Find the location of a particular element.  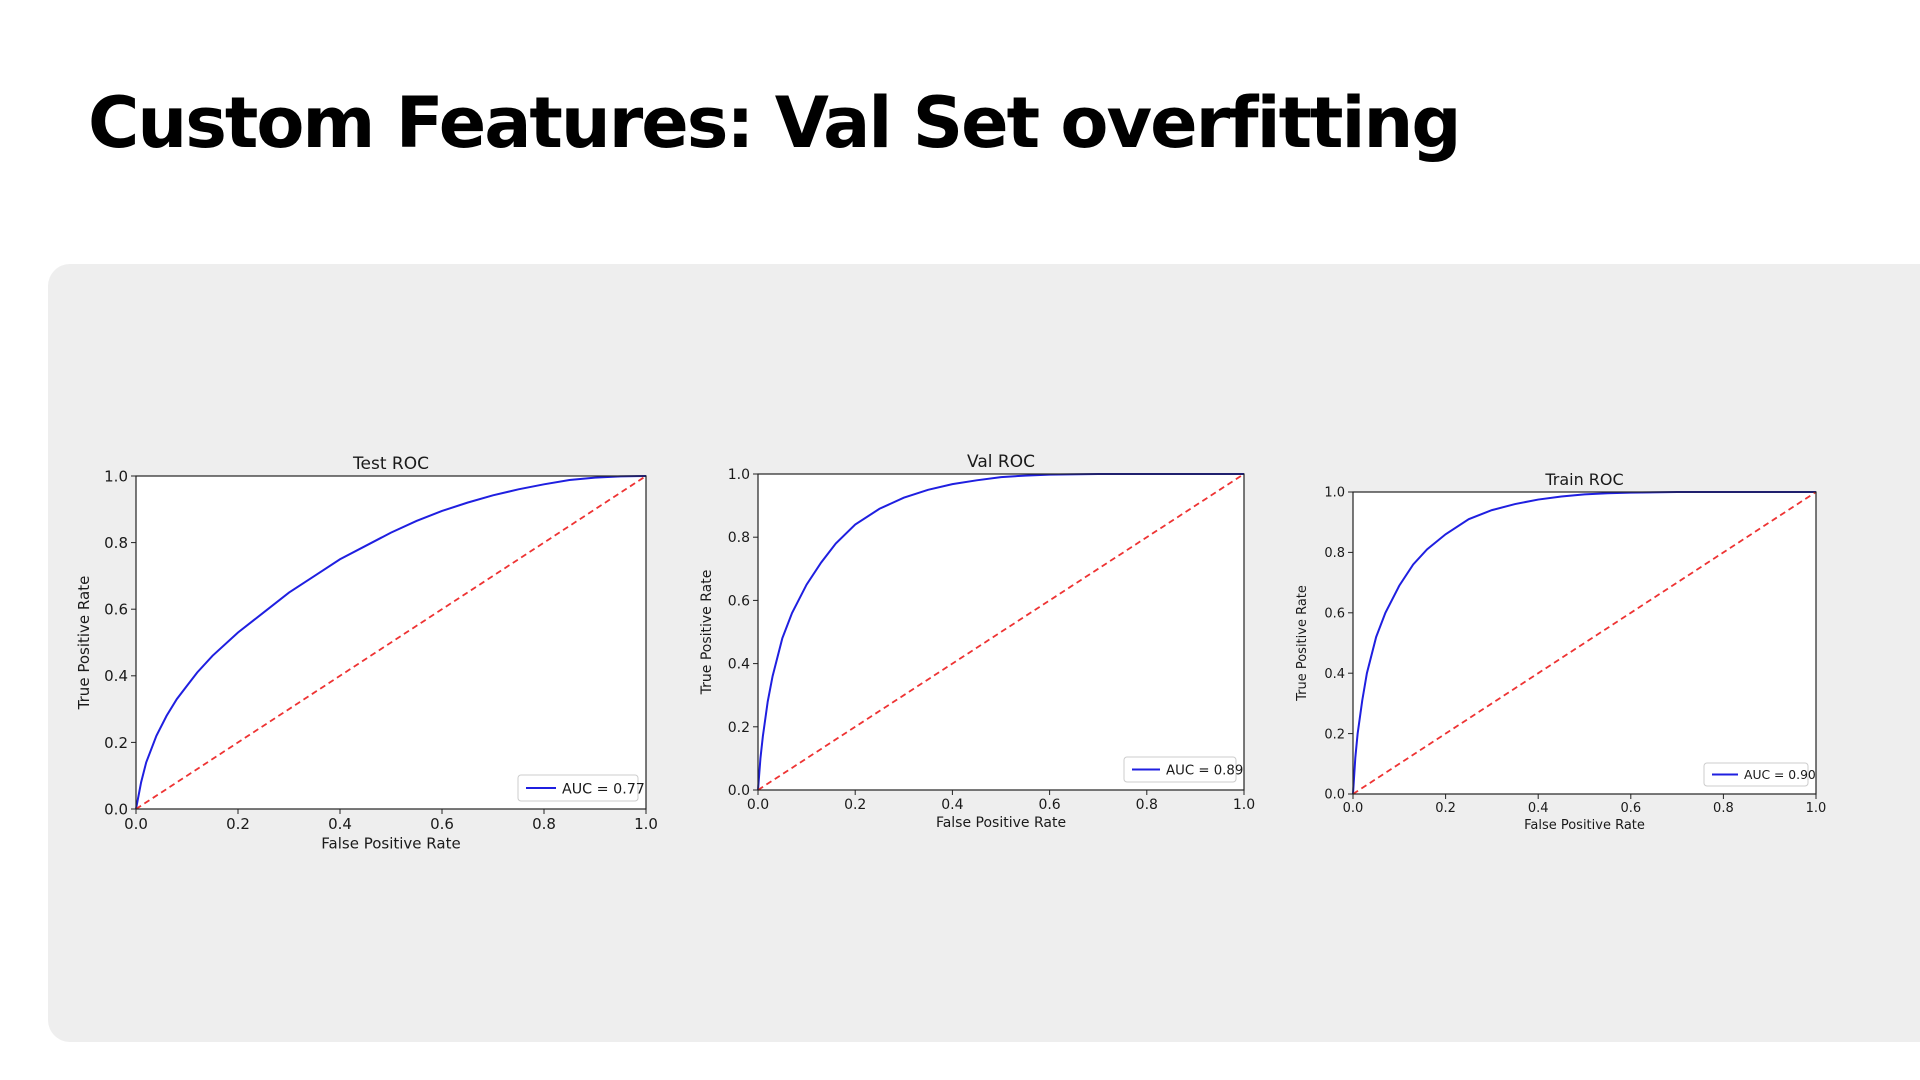

legend: AUC = 0.77 is located at coordinates (581, 788).